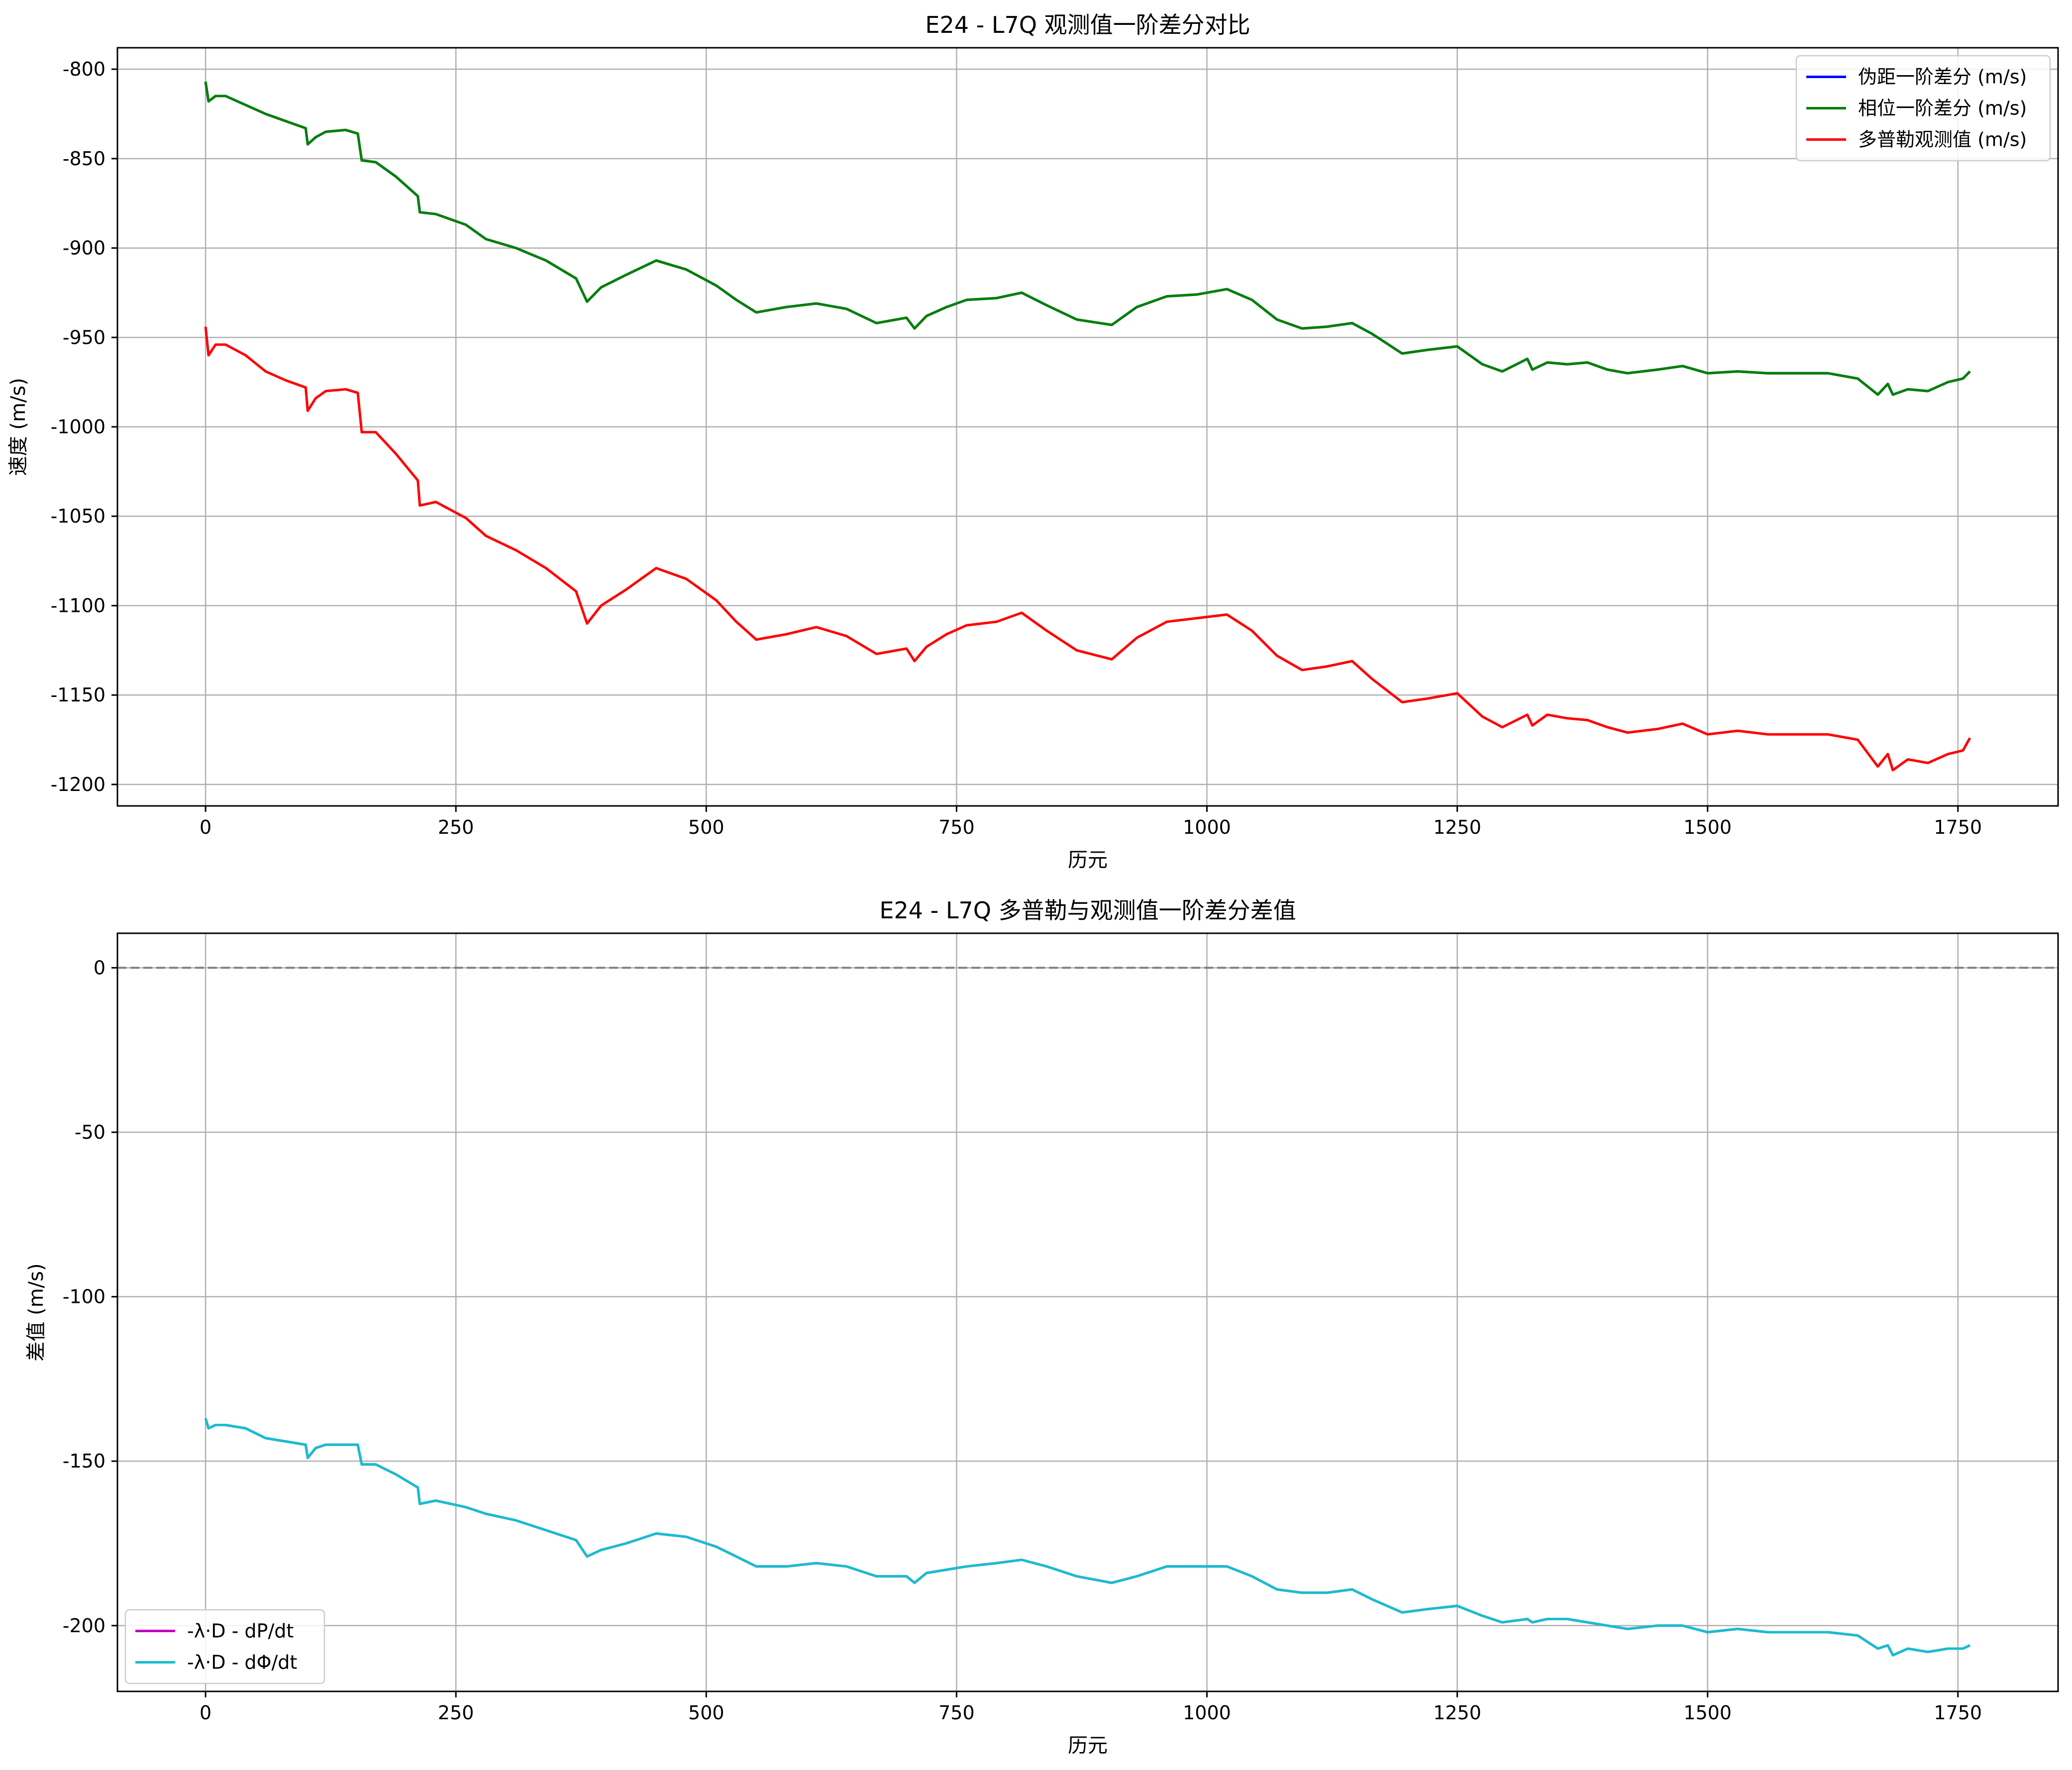 The width and height of the screenshot is (2072, 1770). What do you see at coordinates (1942, 77) in the screenshot?
I see `legend-label: 伪距一阶差分 (m/s)` at bounding box center [1942, 77].